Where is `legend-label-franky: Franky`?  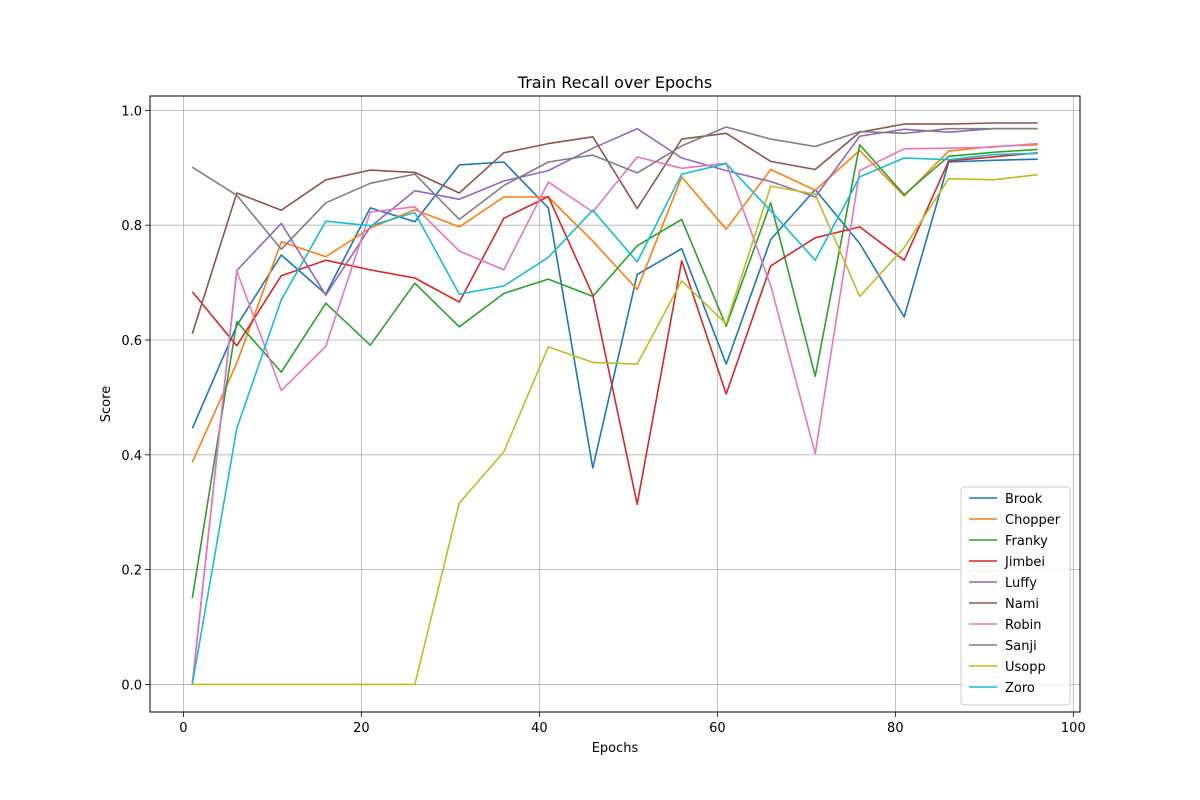 legend-label-franky: Franky is located at coordinates (1026, 541).